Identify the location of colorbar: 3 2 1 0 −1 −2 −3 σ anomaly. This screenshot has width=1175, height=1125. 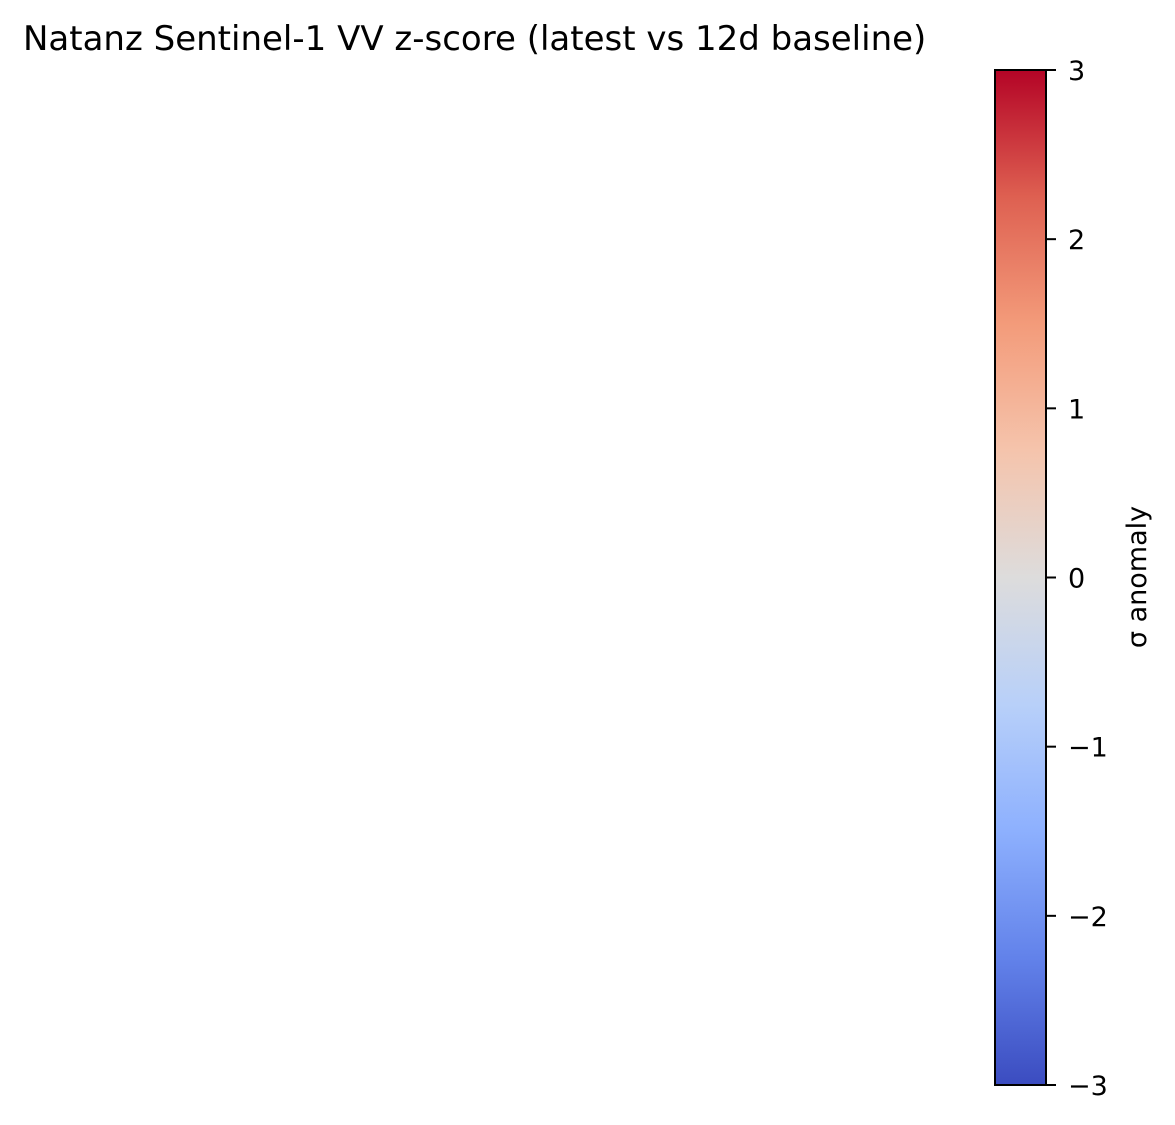
(1073, 579).